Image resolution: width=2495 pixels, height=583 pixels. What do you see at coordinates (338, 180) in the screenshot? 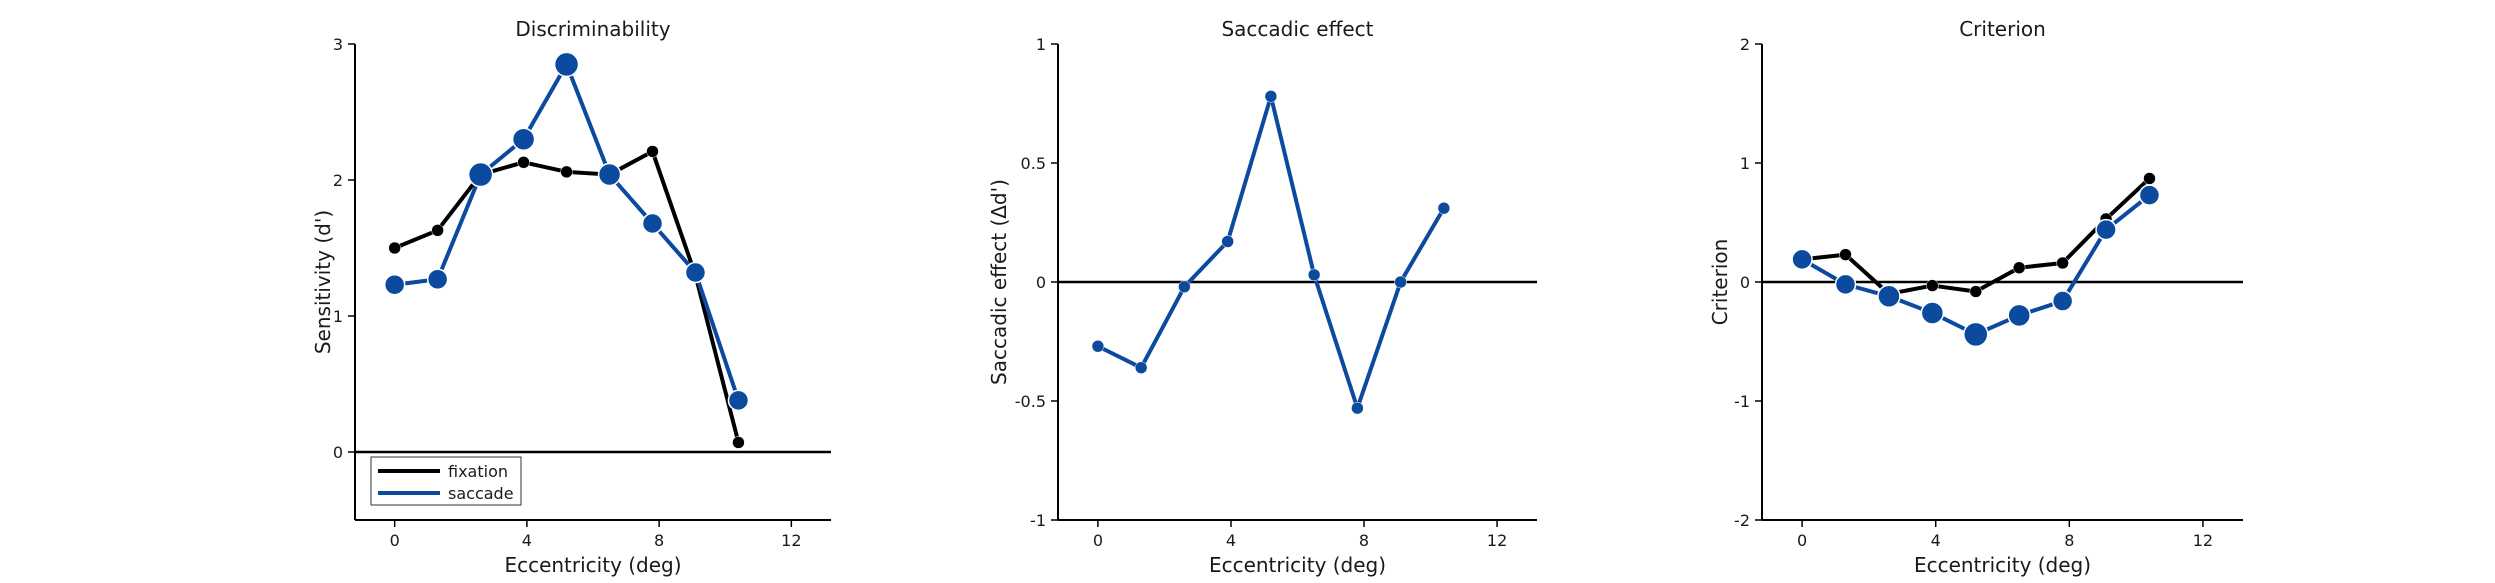
I see `y-tick-label-discriminability: 2` at bounding box center [338, 180].